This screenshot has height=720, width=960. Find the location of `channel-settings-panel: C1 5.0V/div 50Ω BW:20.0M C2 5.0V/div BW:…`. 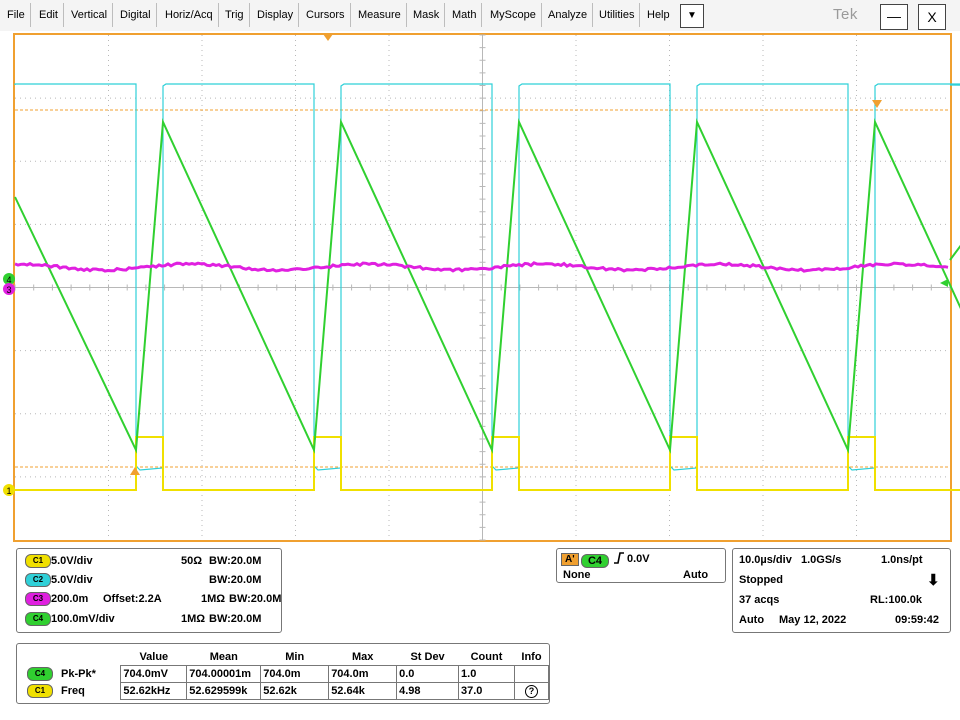

channel-settings-panel: C1 5.0V/div 50Ω BW:20.0M C2 5.0V/div BW:… is located at coordinates (149, 590).